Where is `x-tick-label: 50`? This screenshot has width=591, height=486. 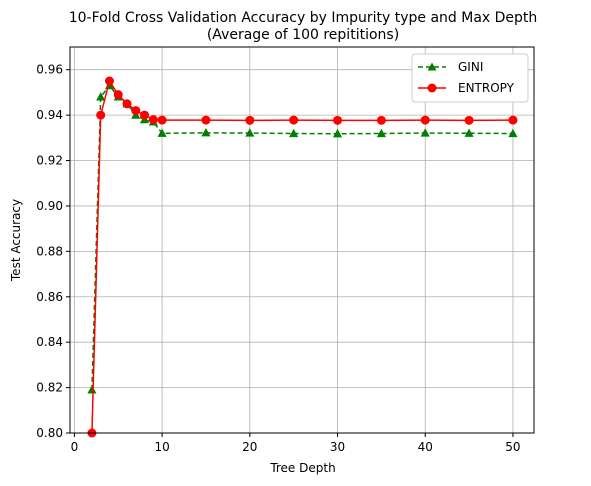 x-tick-label: 50 is located at coordinates (512, 447).